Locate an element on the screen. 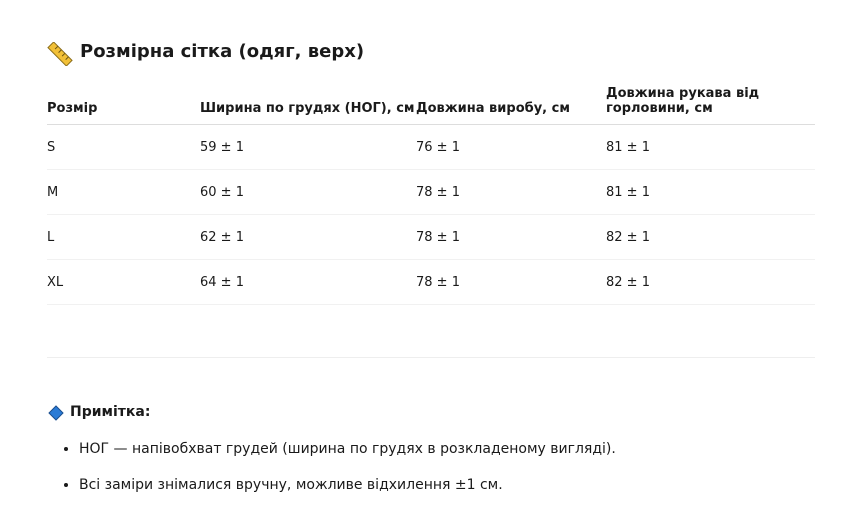  table-cell: 59 ± 1 is located at coordinates (308, 147).